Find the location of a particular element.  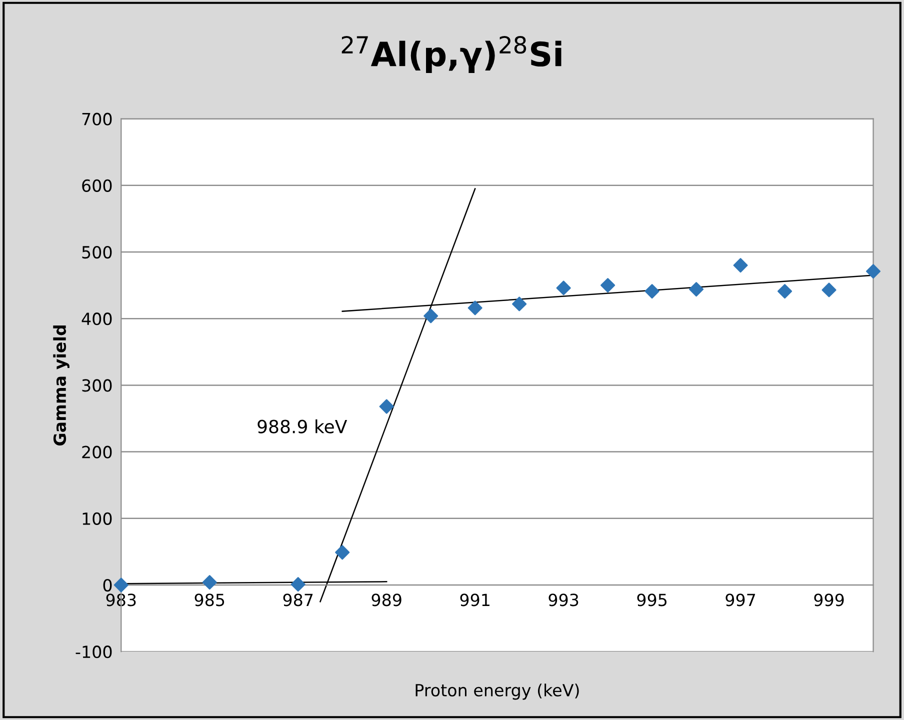

x-tick-label: 987 is located at coordinates (298, 600).